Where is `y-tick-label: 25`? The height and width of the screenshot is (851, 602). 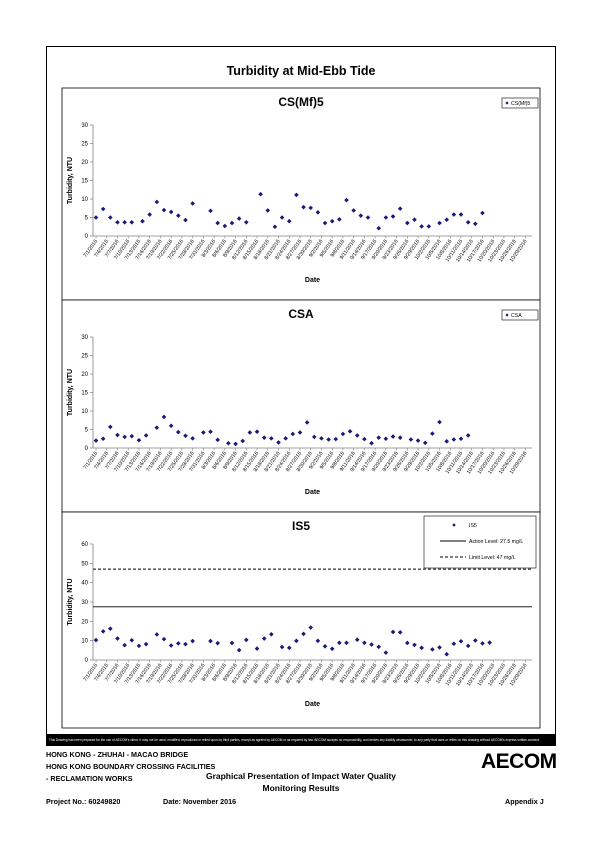 y-tick-label: 25 is located at coordinates (84, 357).